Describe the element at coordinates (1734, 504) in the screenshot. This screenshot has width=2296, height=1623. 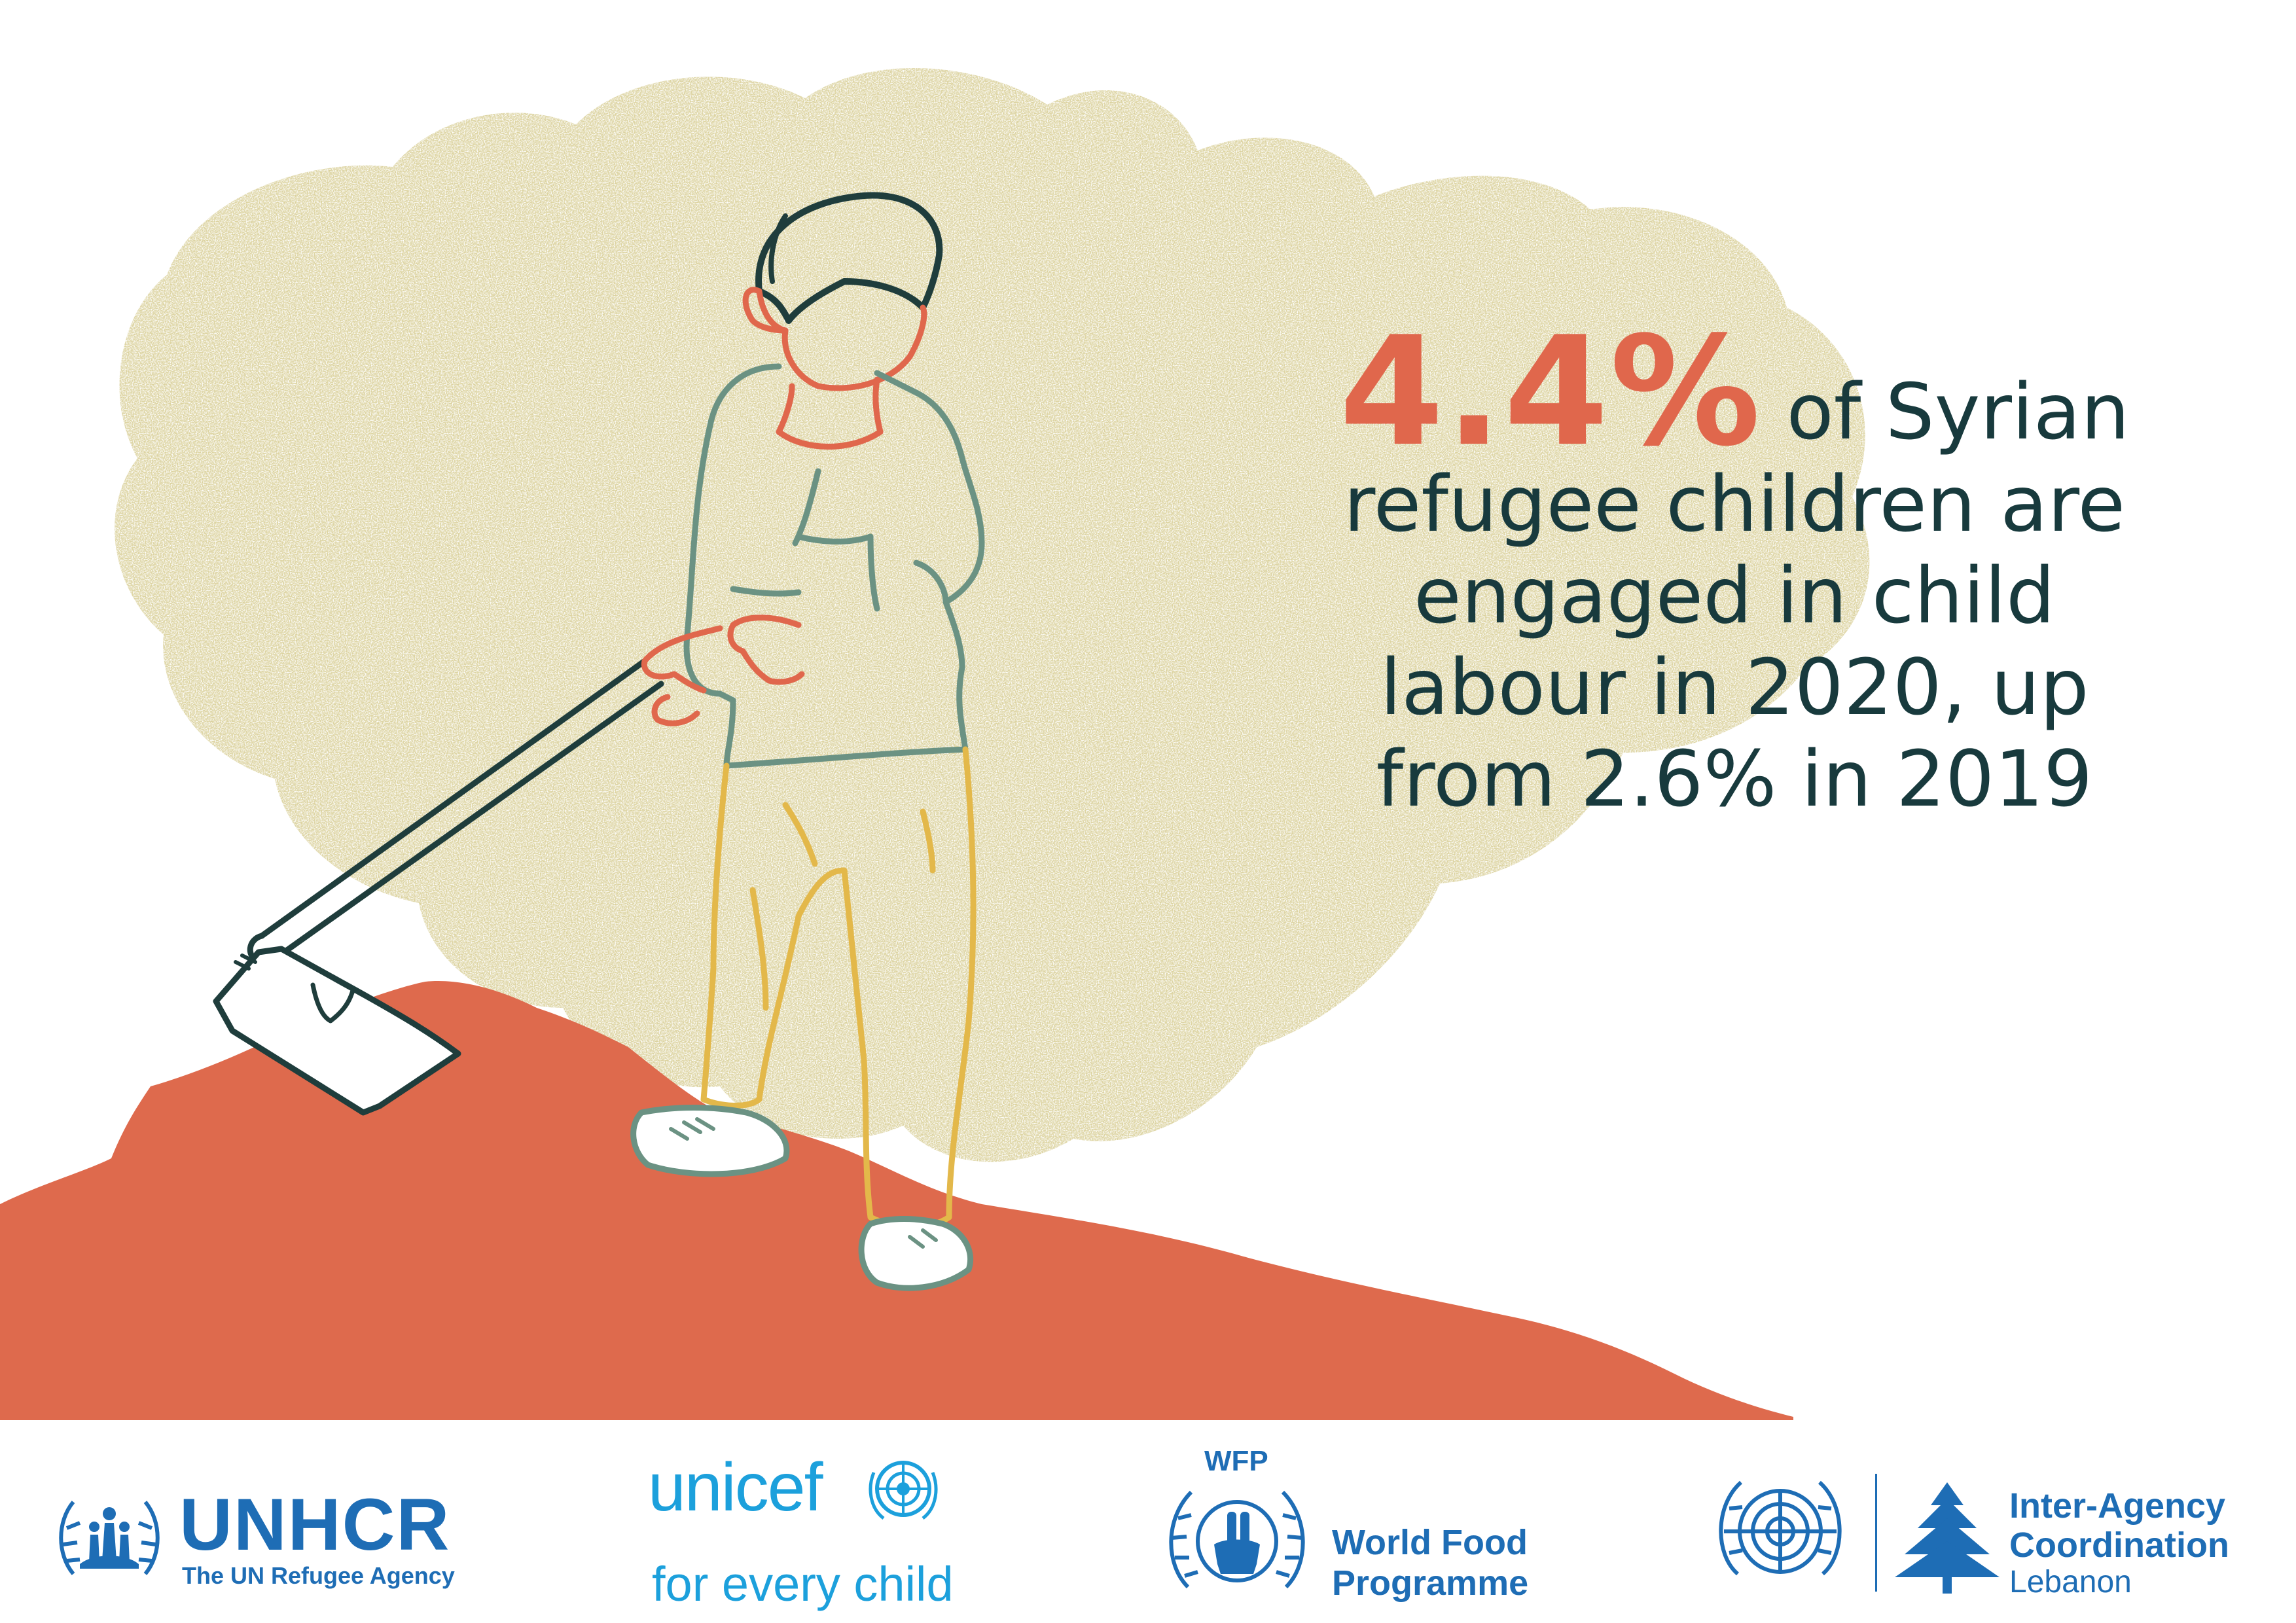
I see `headline-line-2: refugee children are` at that location.